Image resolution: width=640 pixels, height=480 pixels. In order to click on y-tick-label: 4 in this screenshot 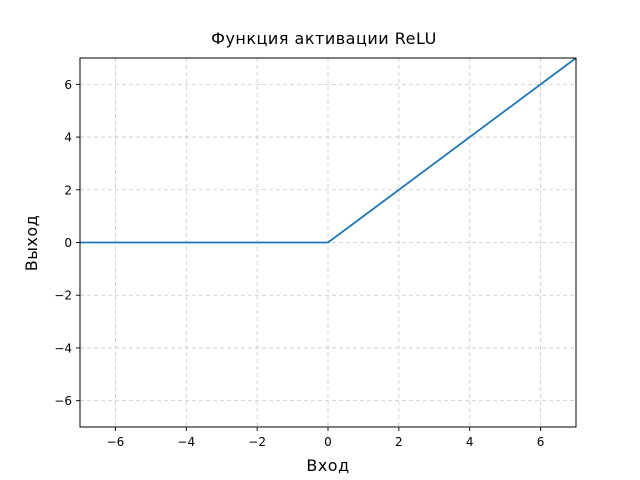, I will do `click(68, 138)`.